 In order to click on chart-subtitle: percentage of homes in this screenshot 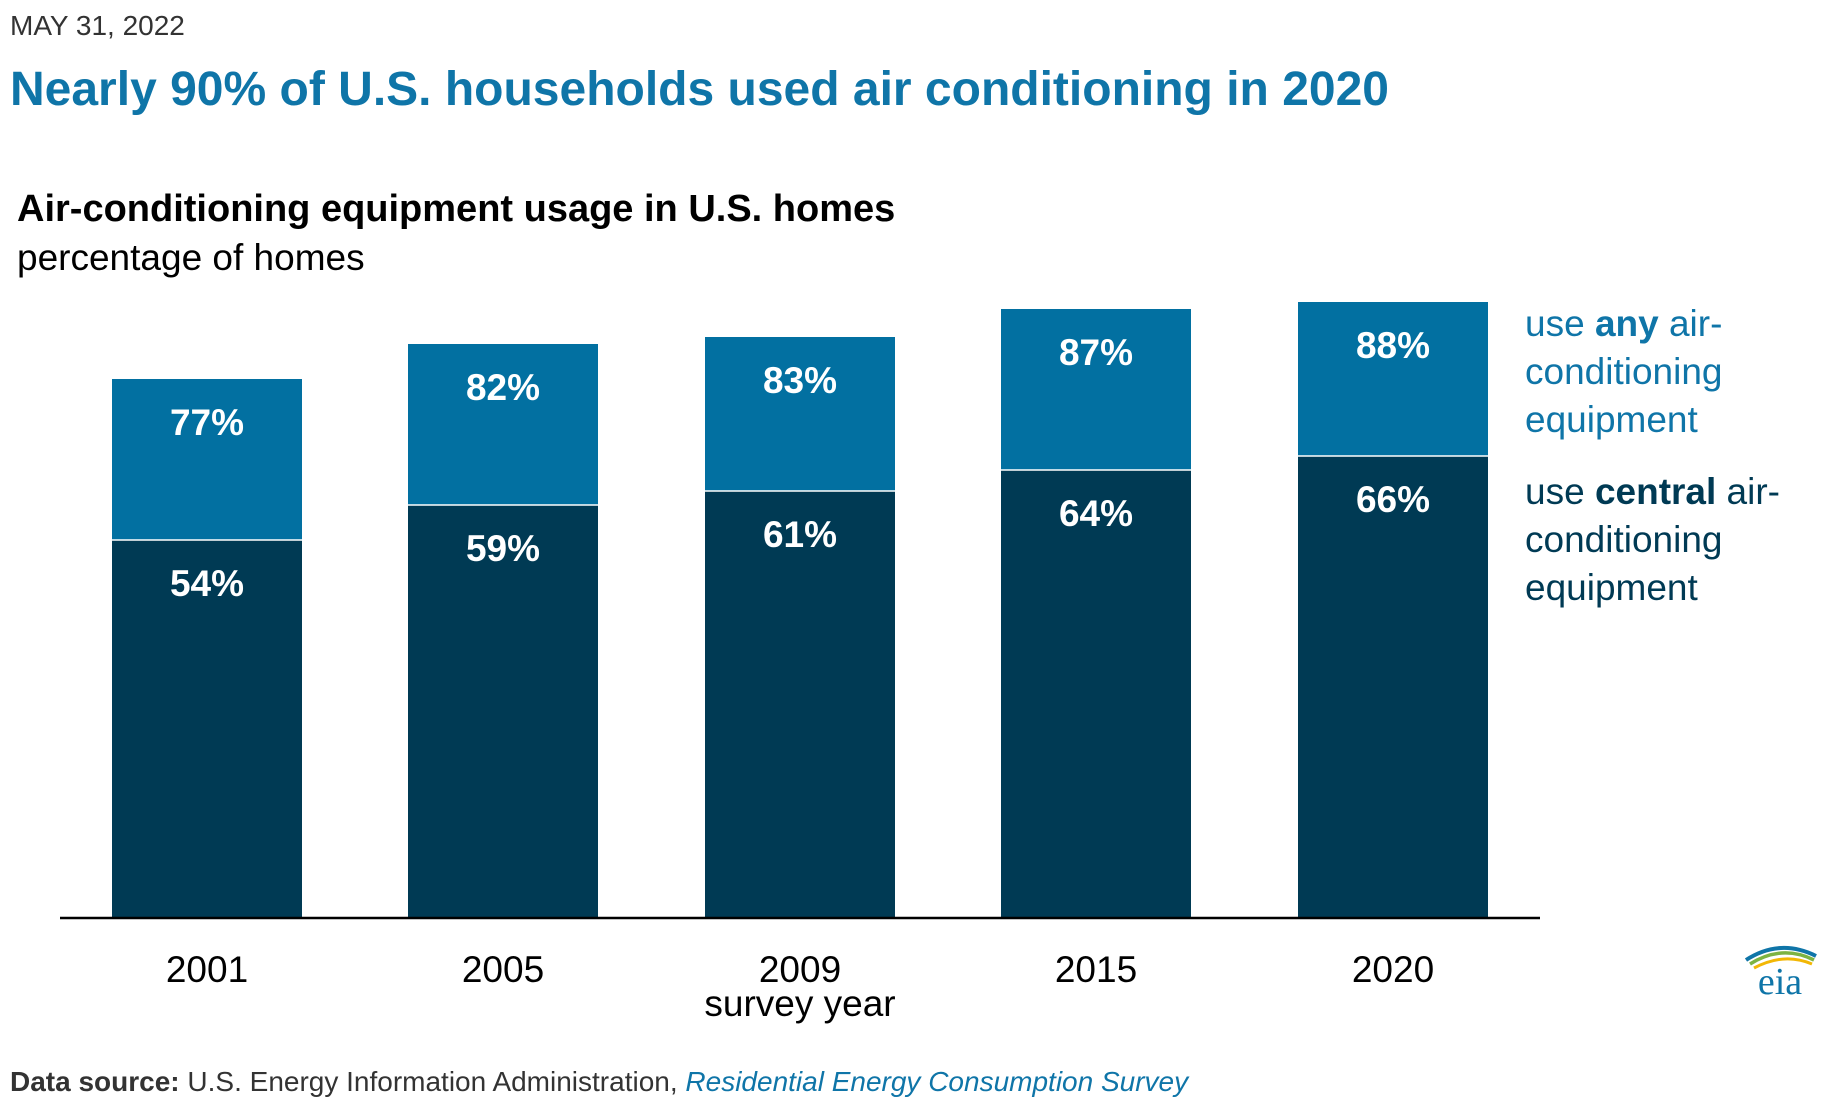, I will do `click(191, 257)`.